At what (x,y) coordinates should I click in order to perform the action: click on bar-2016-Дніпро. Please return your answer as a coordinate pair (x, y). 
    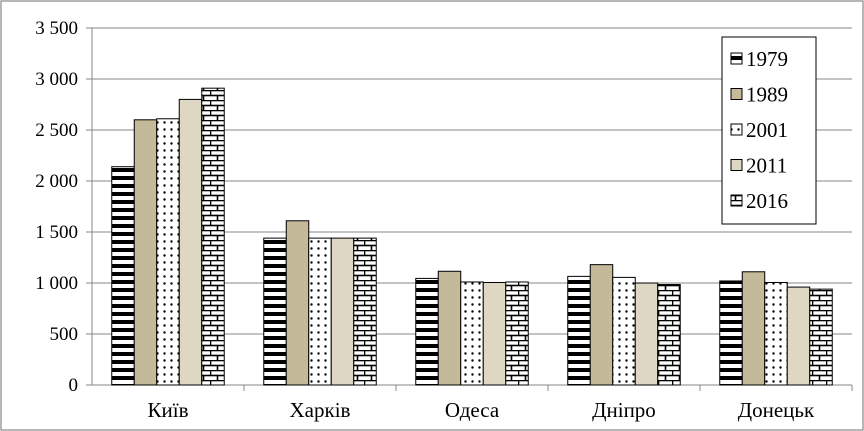
    Looking at the image, I should click on (669, 335).